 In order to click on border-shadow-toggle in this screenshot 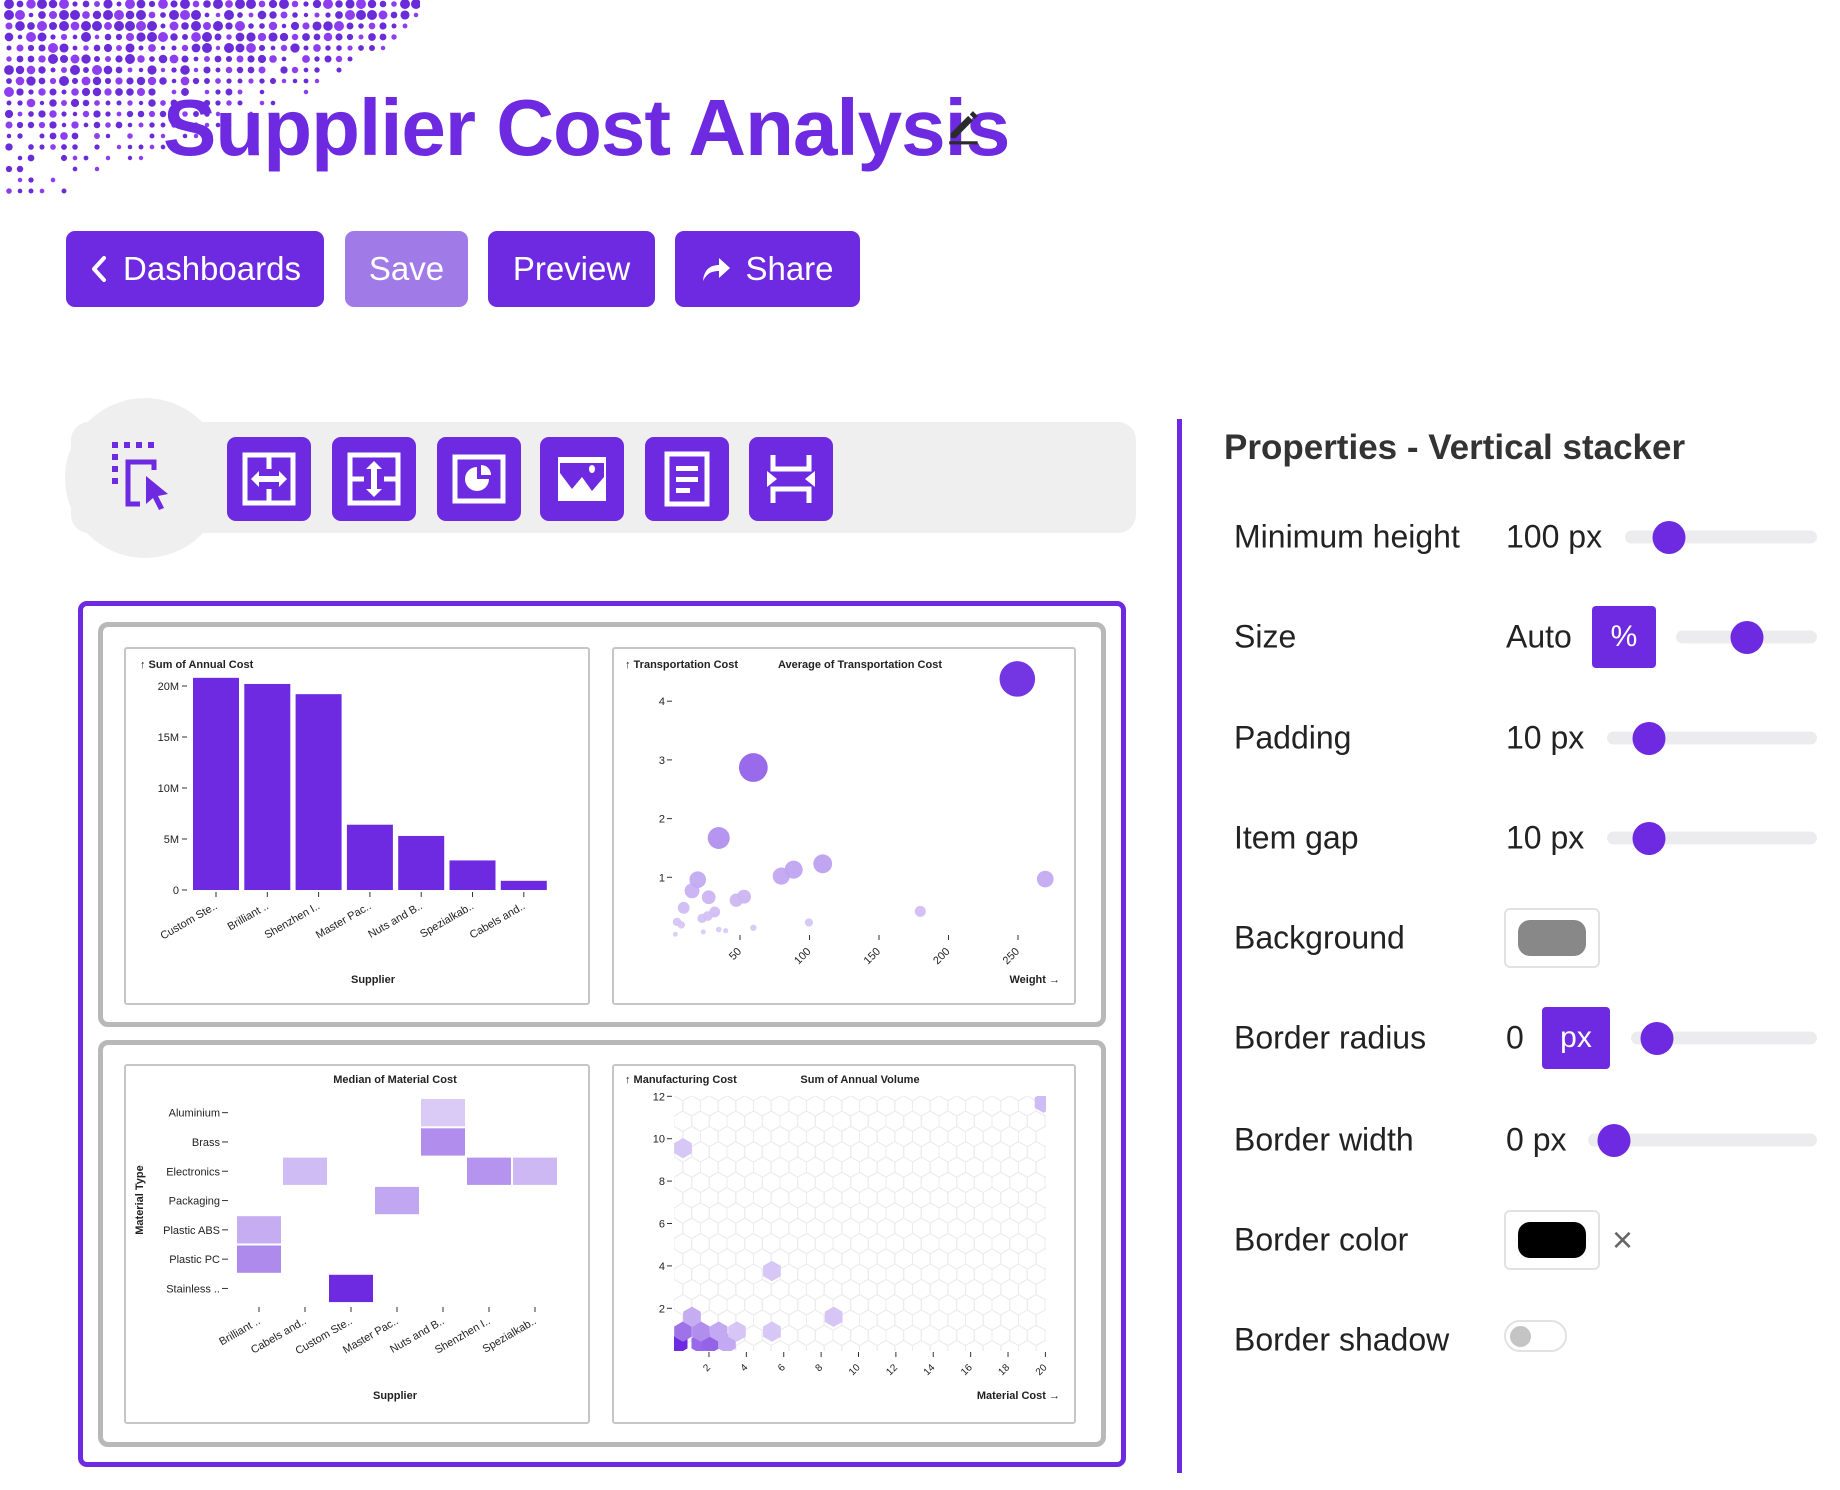, I will do `click(1535, 1336)`.